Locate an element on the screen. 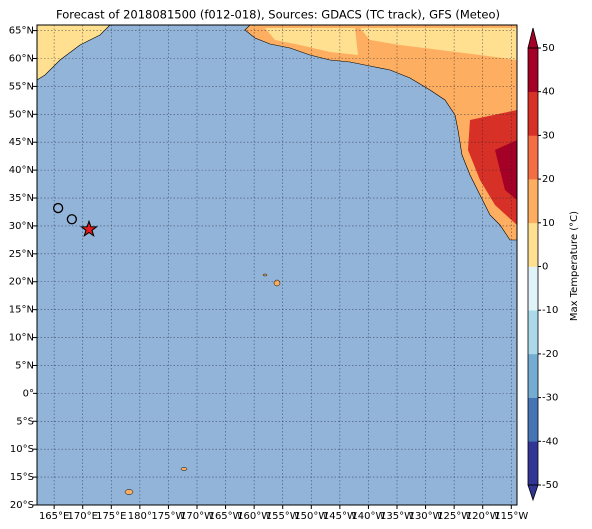  west-us-hot is located at coordinates (492, 167).